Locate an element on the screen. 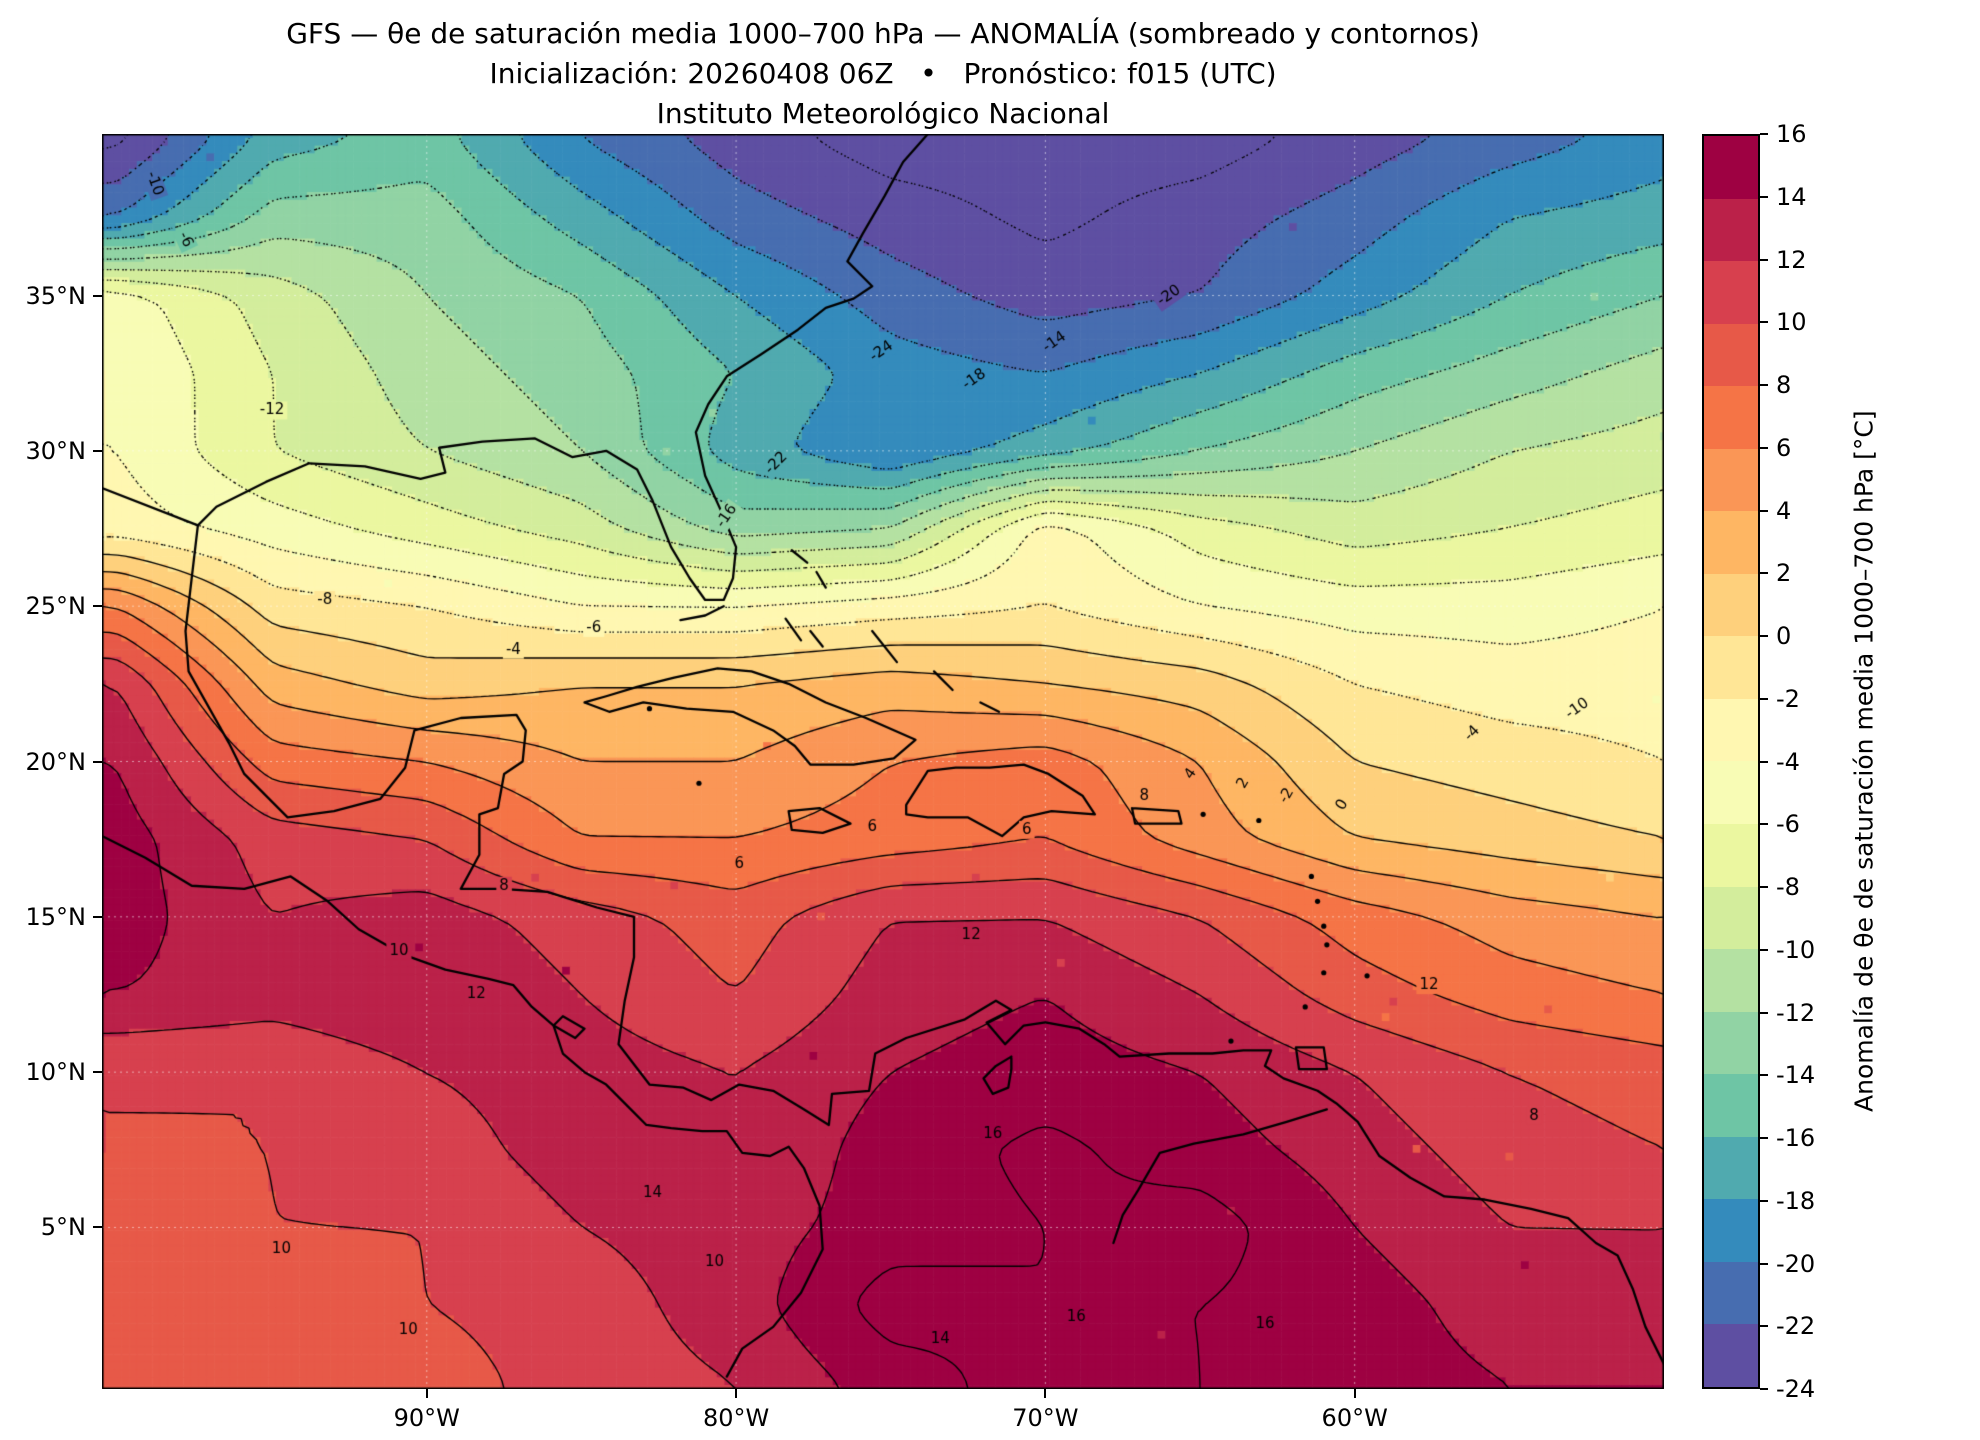  x-tick-label: 70°W is located at coordinates (1045, 1418).